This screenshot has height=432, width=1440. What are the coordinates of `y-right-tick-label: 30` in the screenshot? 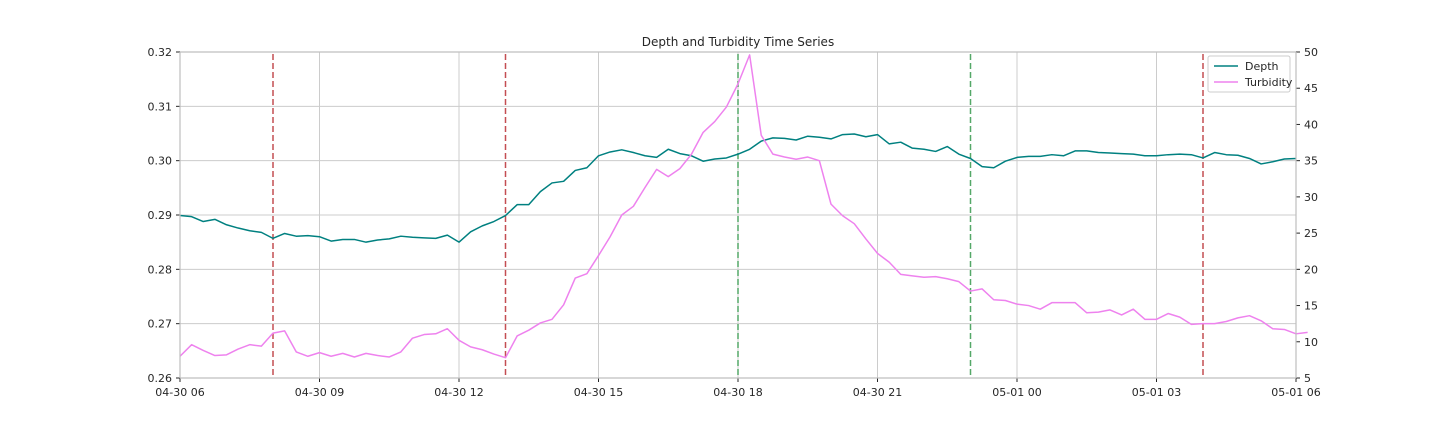 It's located at (1311, 197).